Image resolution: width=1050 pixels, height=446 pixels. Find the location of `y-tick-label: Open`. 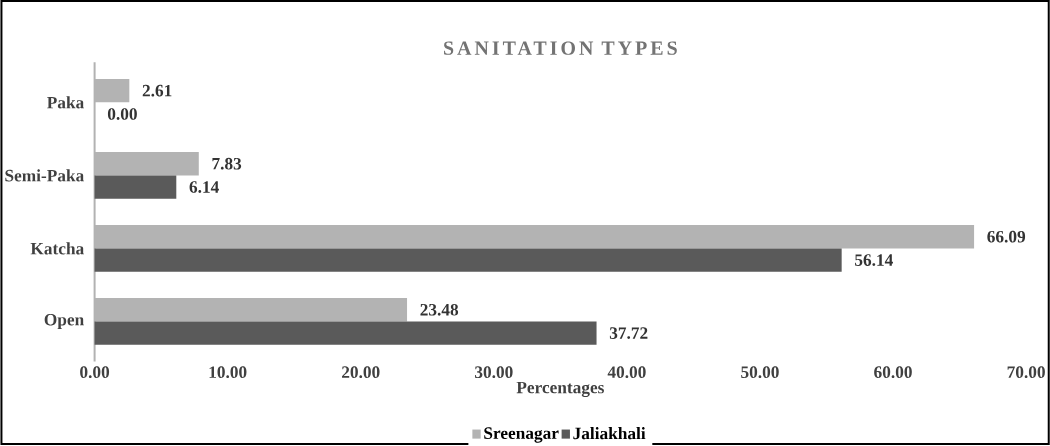

y-tick-label: Open is located at coordinates (64, 321).